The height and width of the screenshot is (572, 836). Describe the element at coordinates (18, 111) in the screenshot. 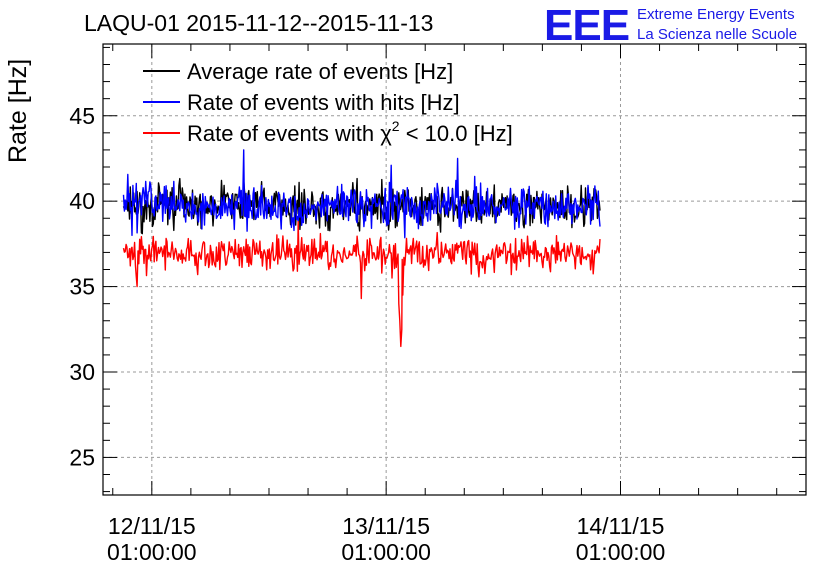

I see `y-axis-label: Rate [Hz]` at that location.